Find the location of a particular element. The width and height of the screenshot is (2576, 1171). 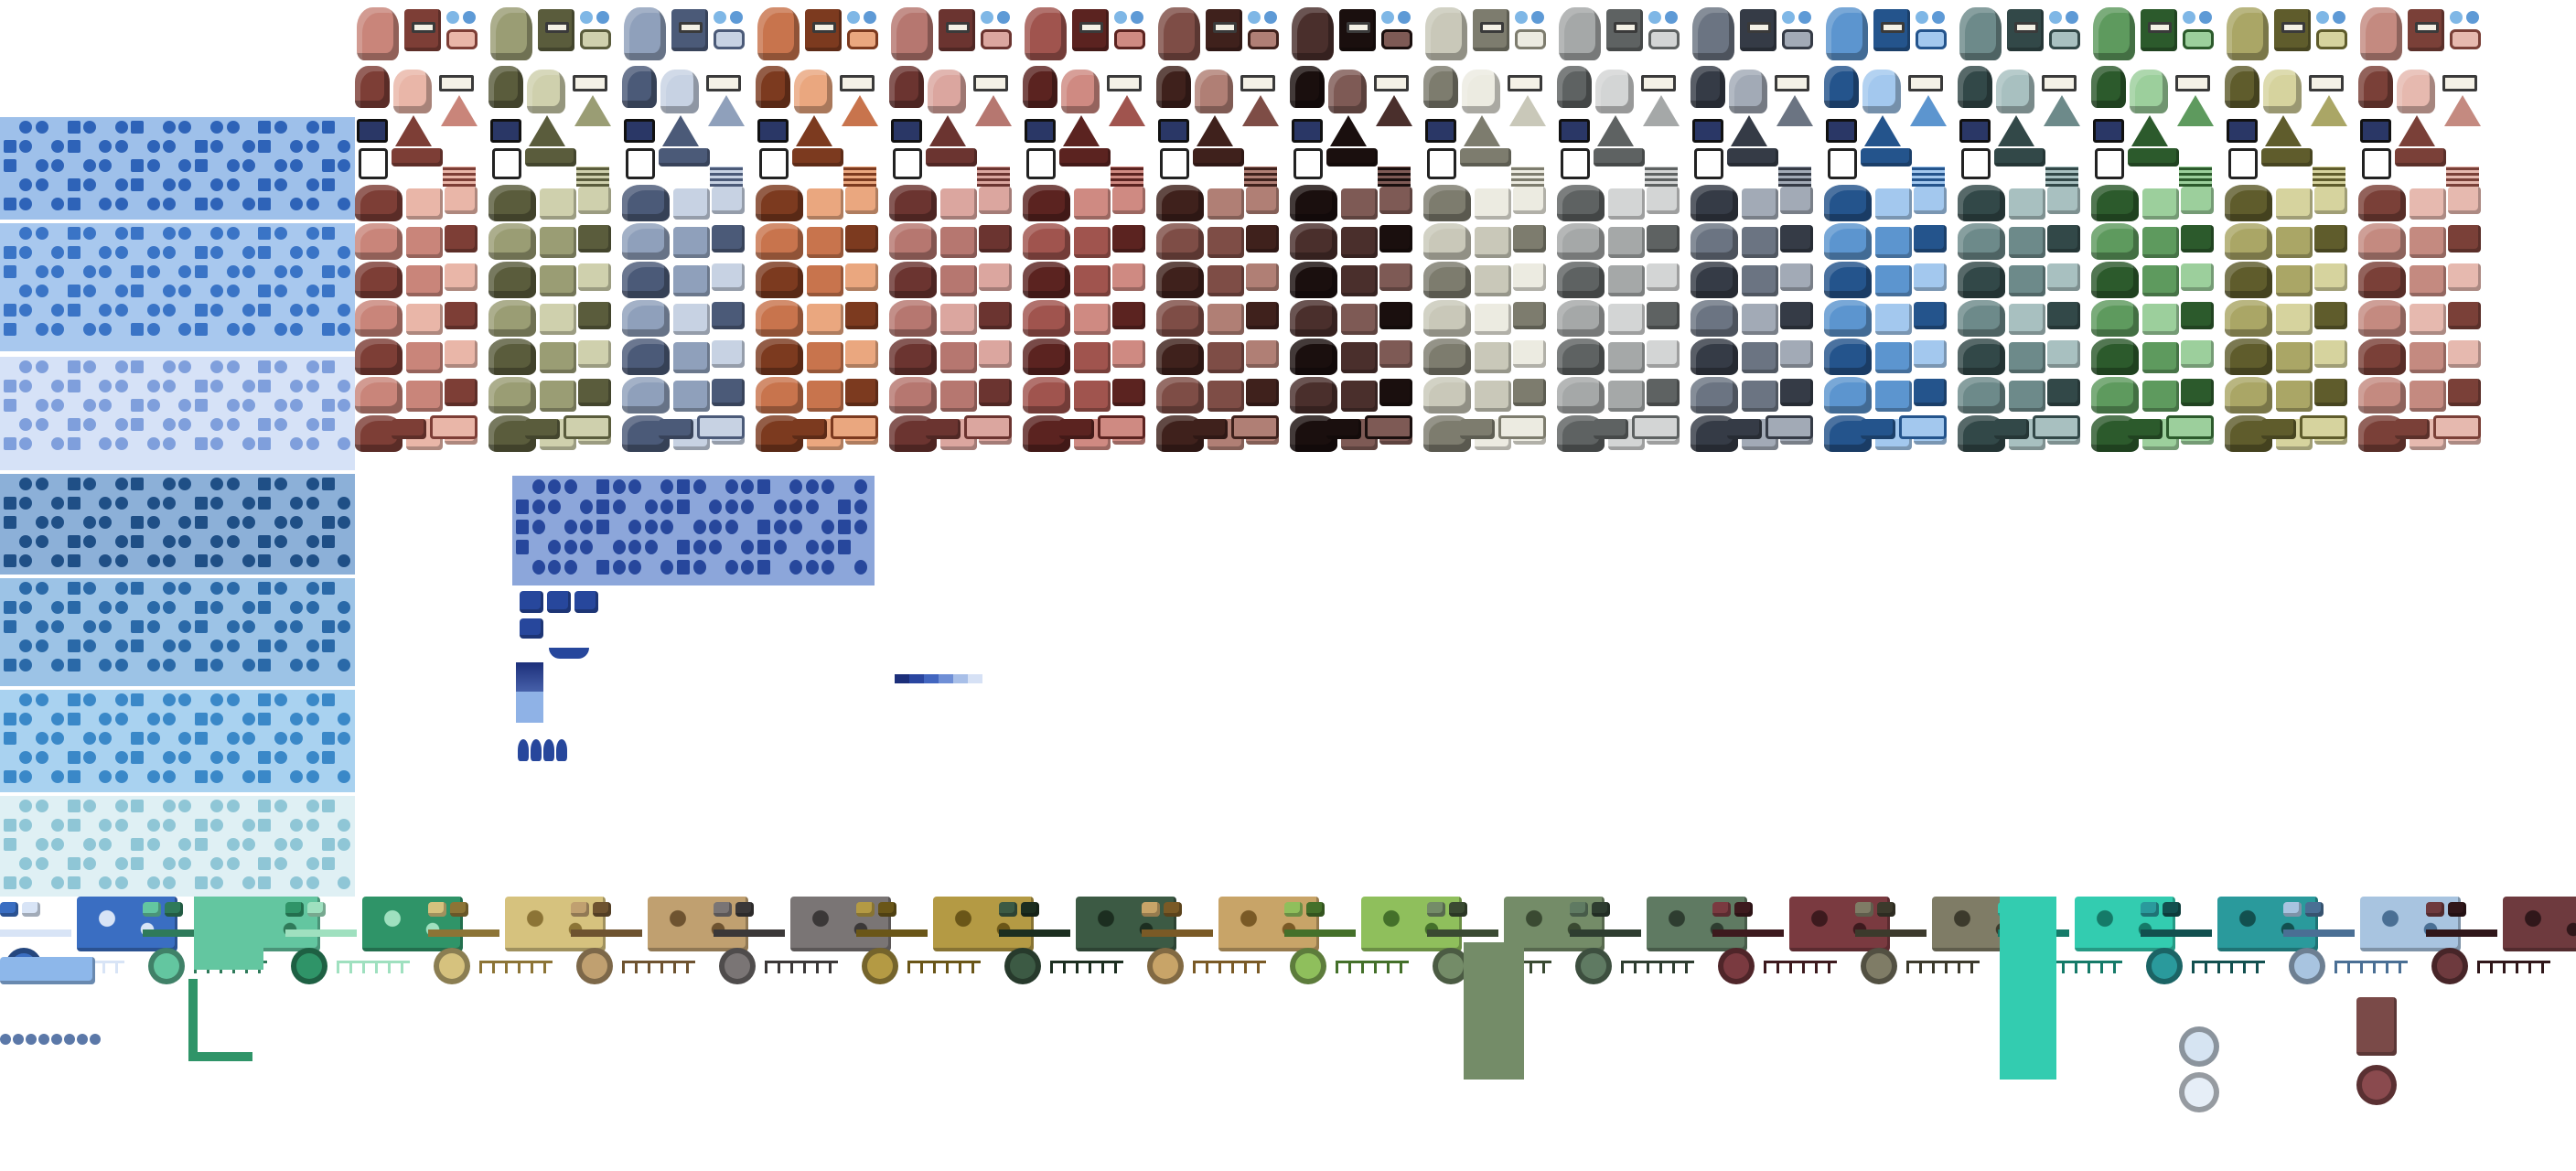

dirt-tile is located at coordinates (1522, 427).